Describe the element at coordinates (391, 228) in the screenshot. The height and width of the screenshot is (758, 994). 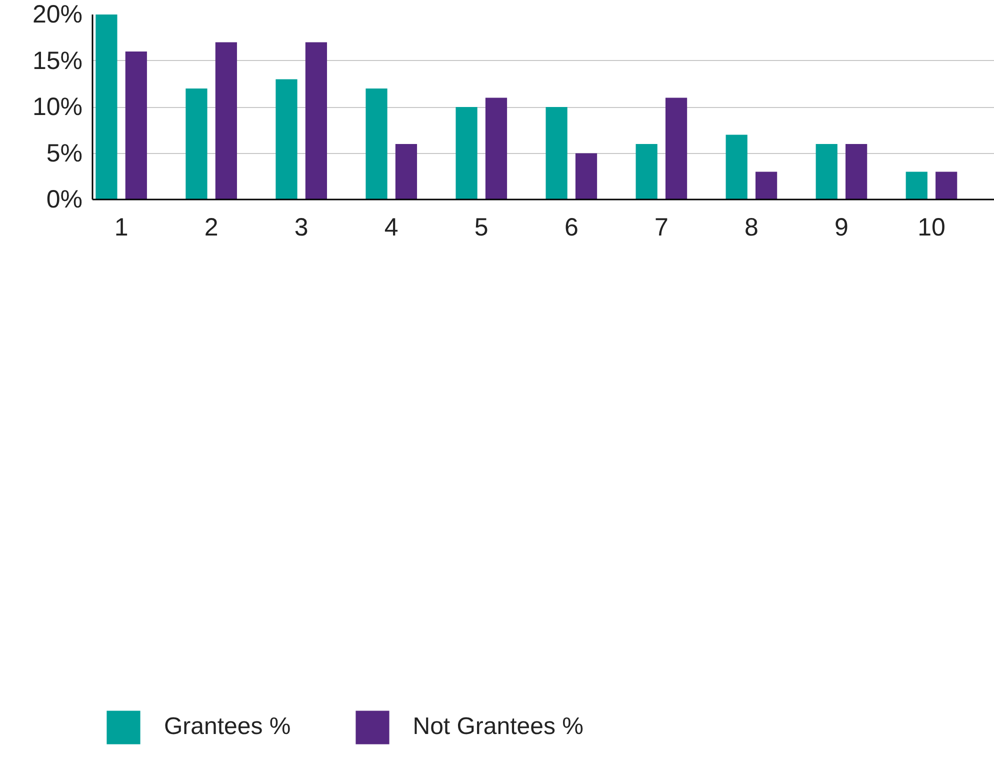
I see `x-tick-label: 4` at that location.